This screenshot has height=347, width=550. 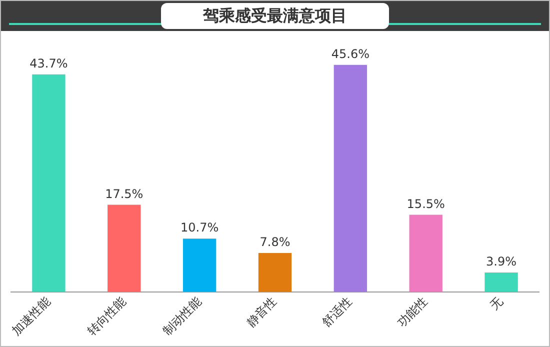 What do you see at coordinates (425, 203) in the screenshot?
I see `data-label: 15.5%` at bounding box center [425, 203].